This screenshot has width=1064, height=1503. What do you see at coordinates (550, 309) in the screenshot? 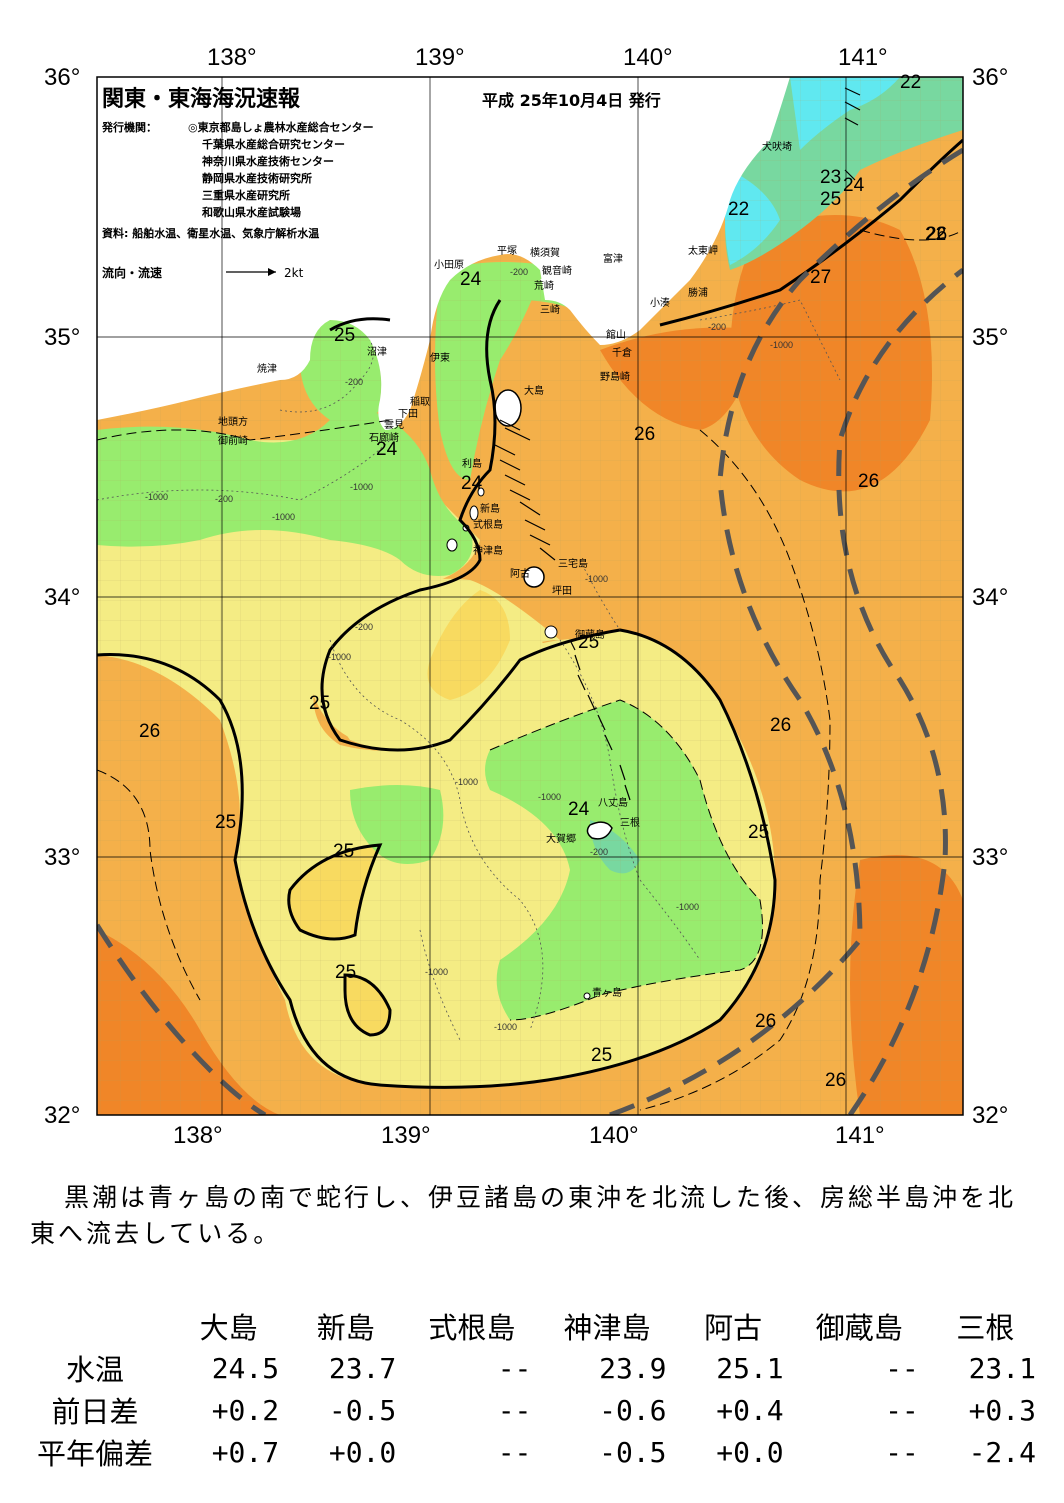
I see `place-label: 三崎` at bounding box center [550, 309].